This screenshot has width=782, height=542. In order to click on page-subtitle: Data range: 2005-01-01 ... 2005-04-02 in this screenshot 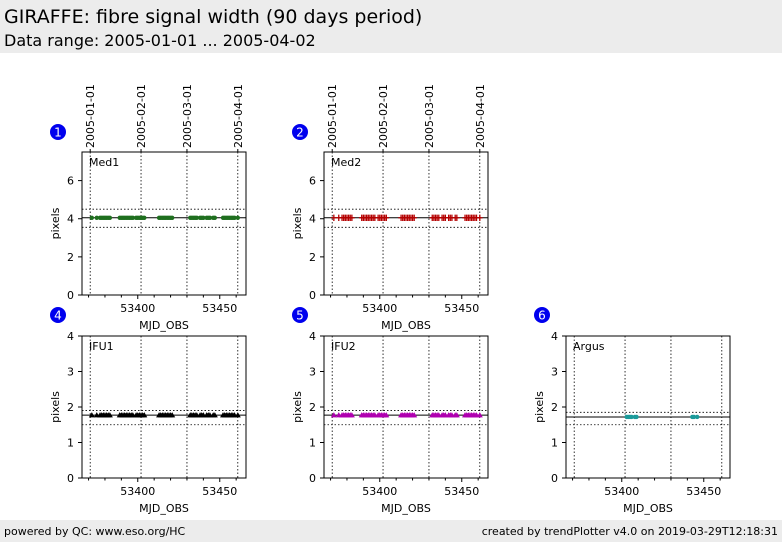, I will do `click(160, 40)`.